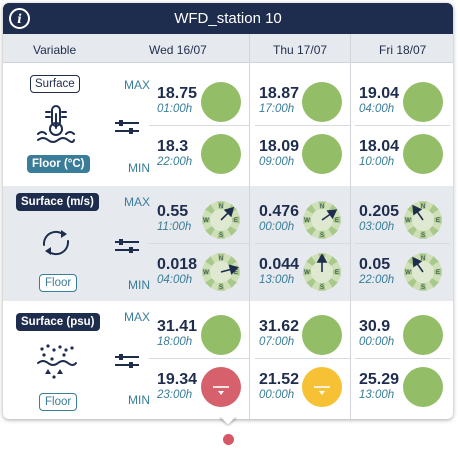 The width and height of the screenshot is (460, 460). I want to click on reading-time: 01:00h, so click(175, 109).